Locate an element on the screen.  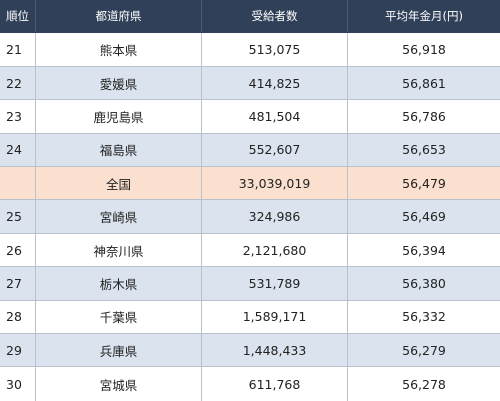
prefecture-cell: 愛媛県 is located at coordinates (119, 83).